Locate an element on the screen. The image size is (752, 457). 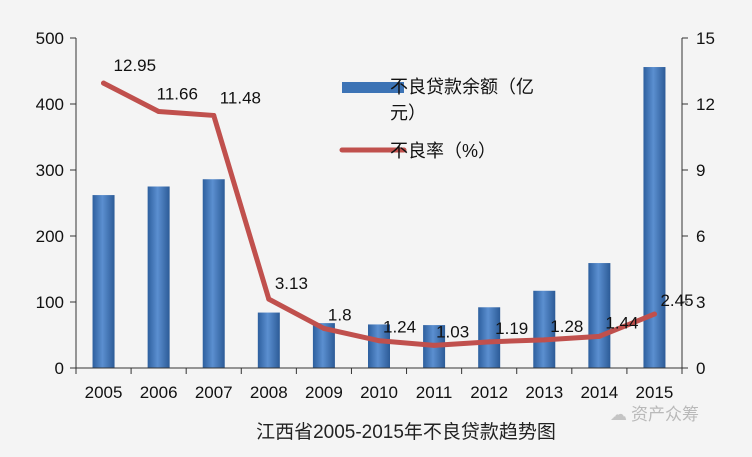
chat-bubble-icon: ☁ is located at coordinates (618, 415).